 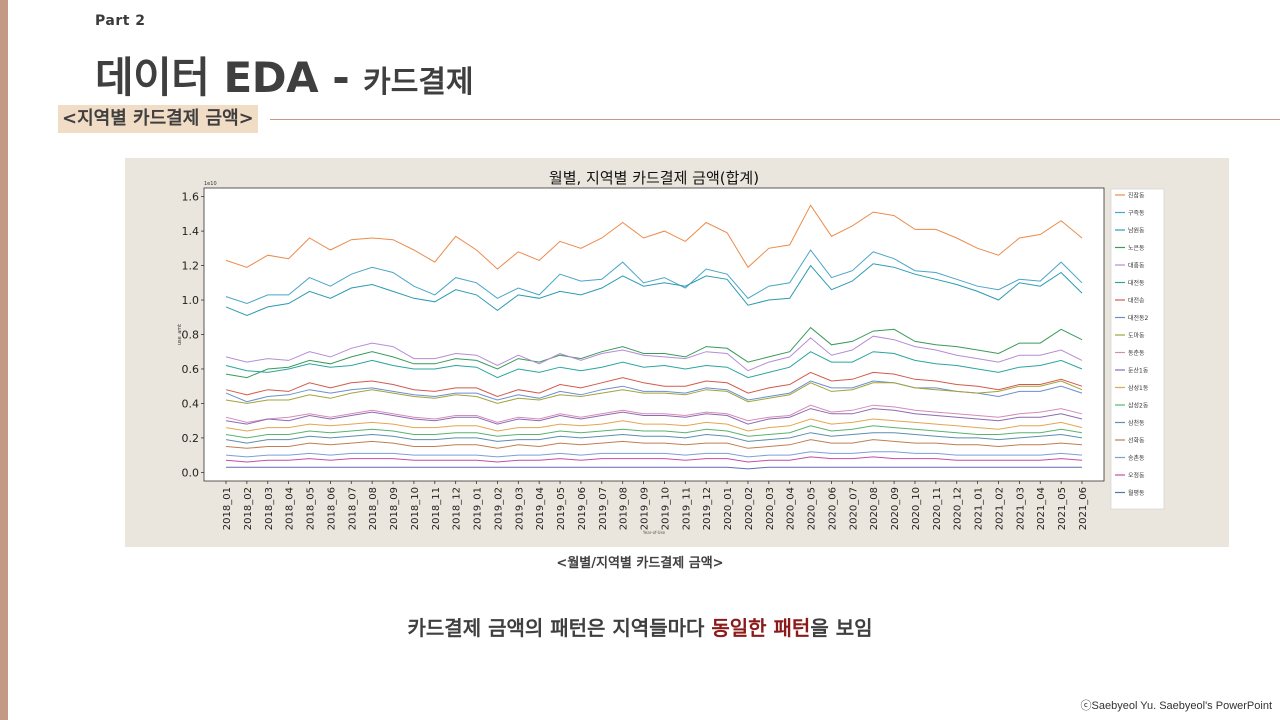 What do you see at coordinates (665, 508) in the screenshot?
I see `x-tick-label: 2019_10` at bounding box center [665, 508].